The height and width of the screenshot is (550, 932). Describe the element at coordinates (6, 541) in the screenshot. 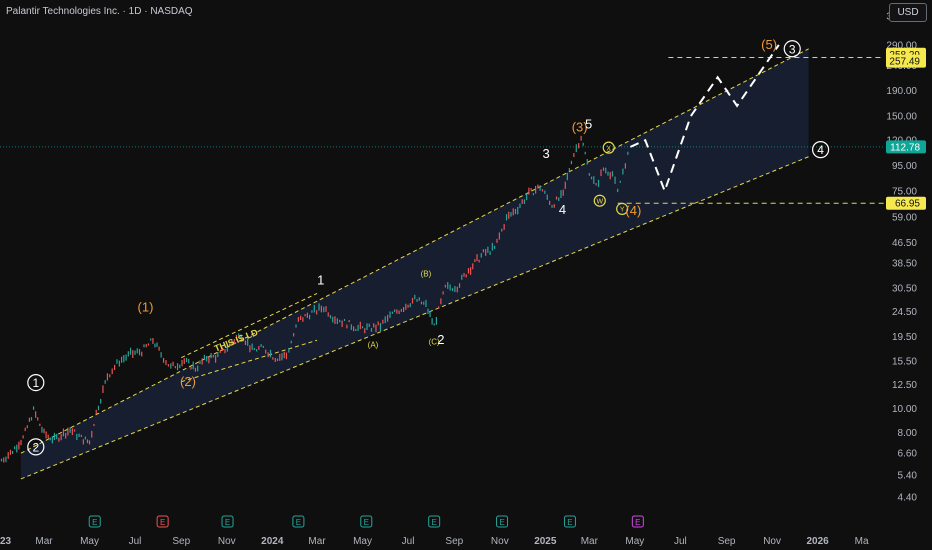

I see `x-tick-label: 2023` at that location.